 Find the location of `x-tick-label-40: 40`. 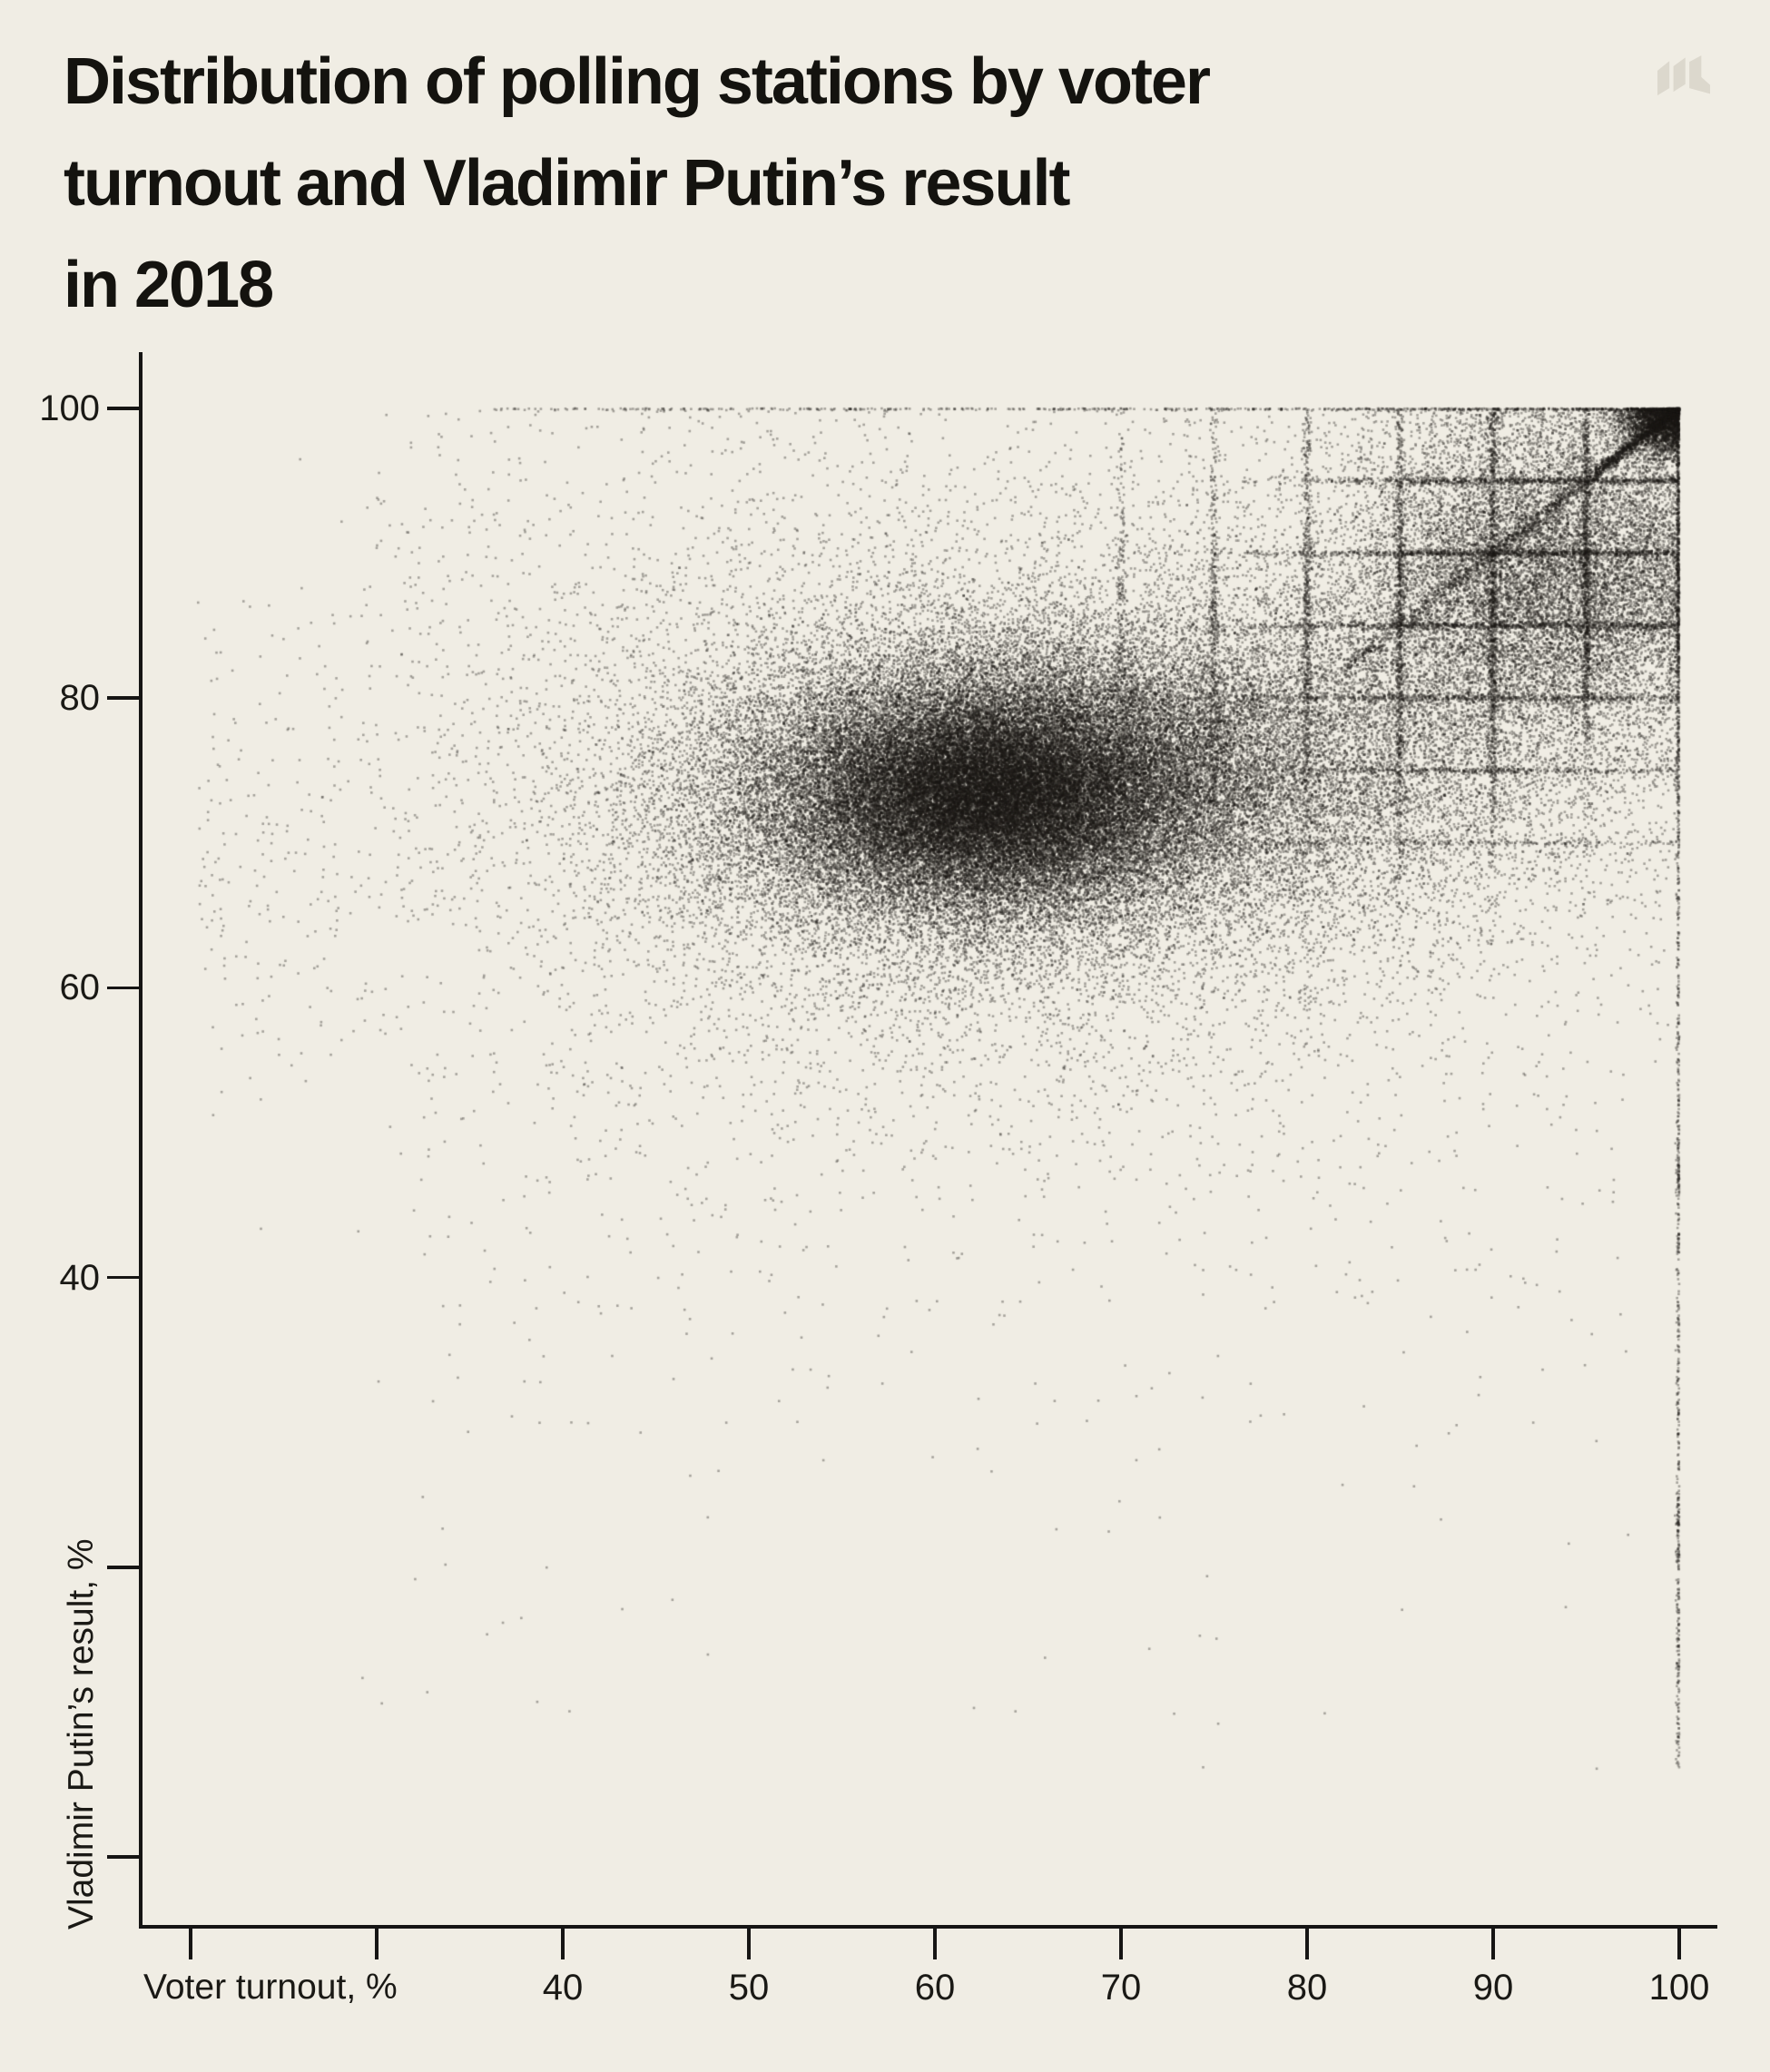

x-tick-label-40: 40 is located at coordinates (563, 1988).